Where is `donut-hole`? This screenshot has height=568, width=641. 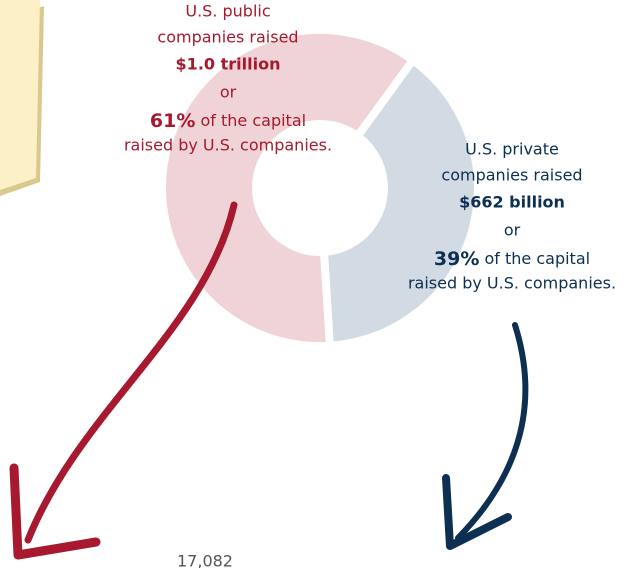 donut-hole is located at coordinates (320, 188).